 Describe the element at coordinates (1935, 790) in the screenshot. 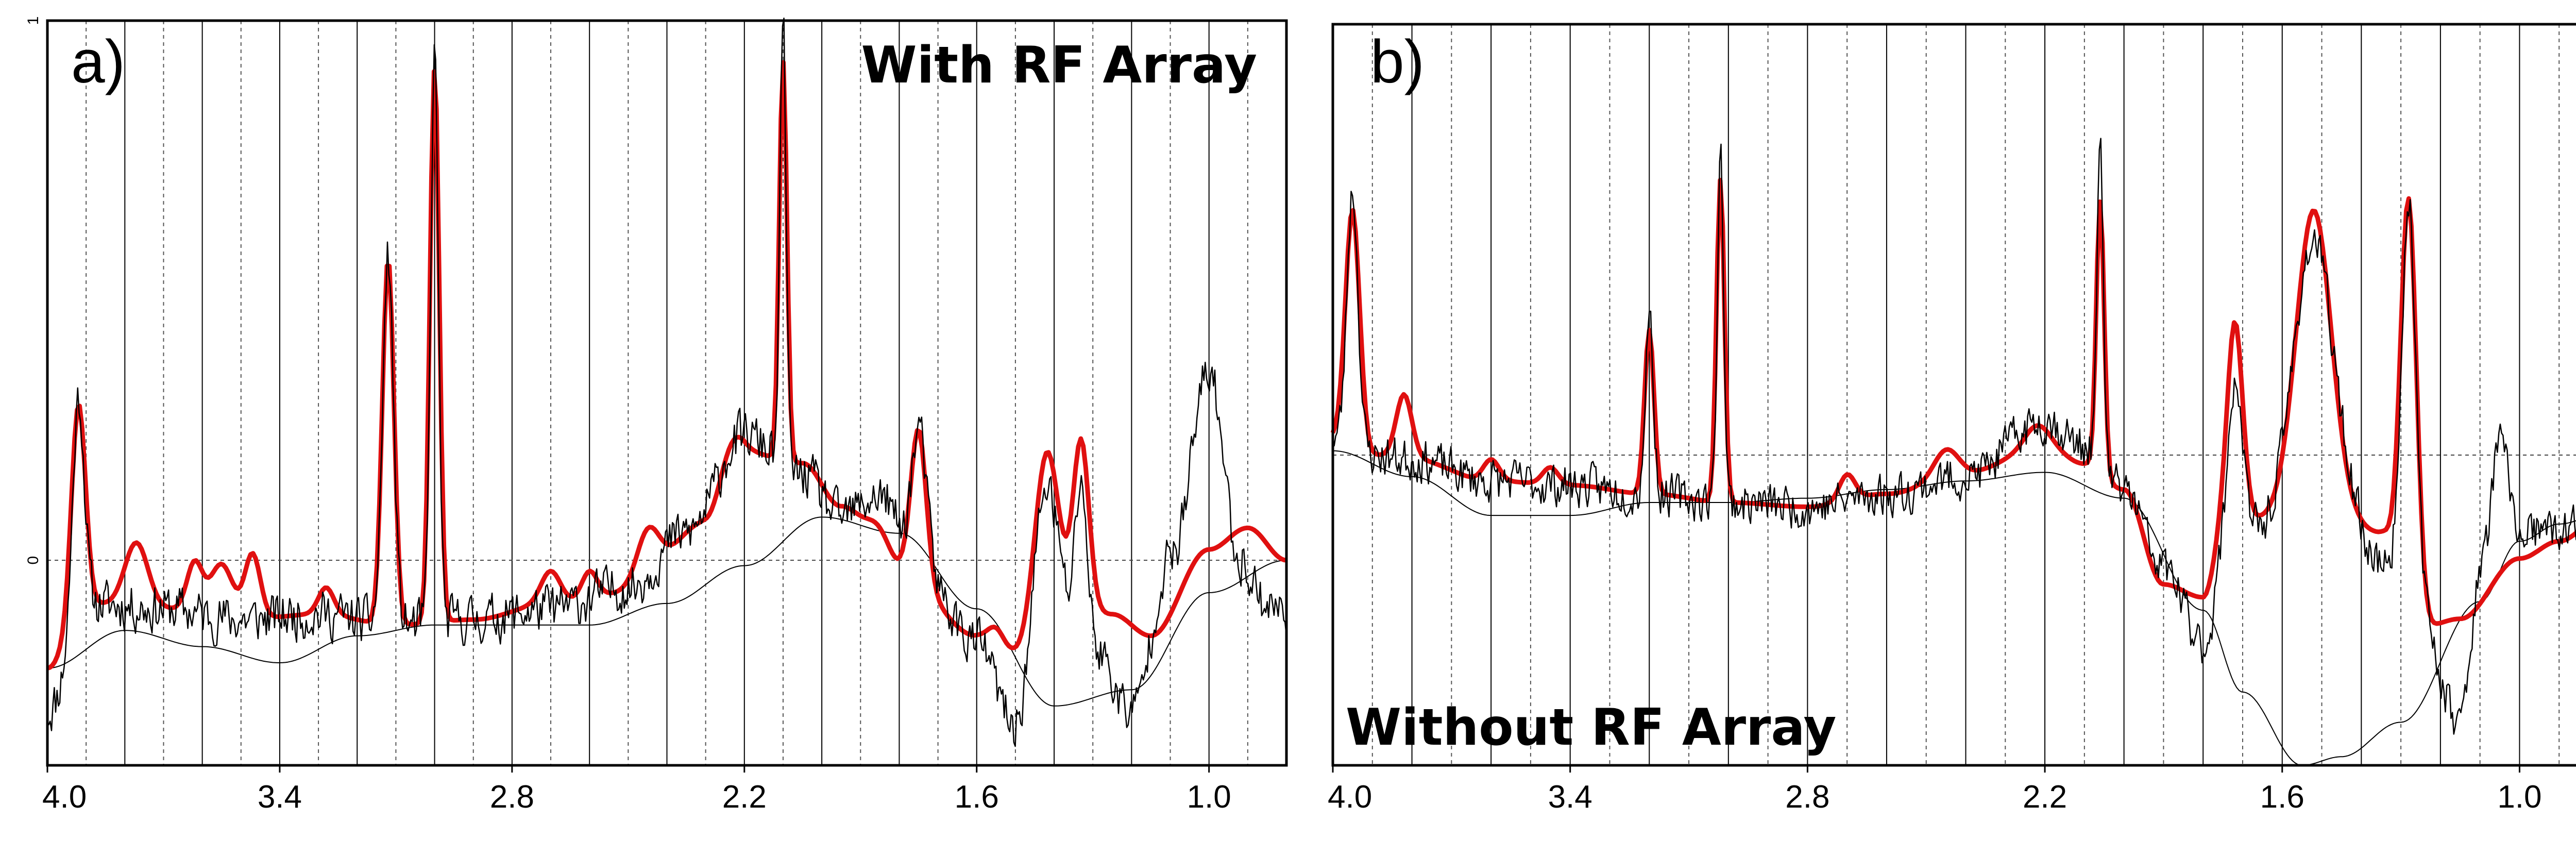

I see `panel-b-x-ticks: 4.0 3.4 2.8 2.2 1.6 1.0` at that location.